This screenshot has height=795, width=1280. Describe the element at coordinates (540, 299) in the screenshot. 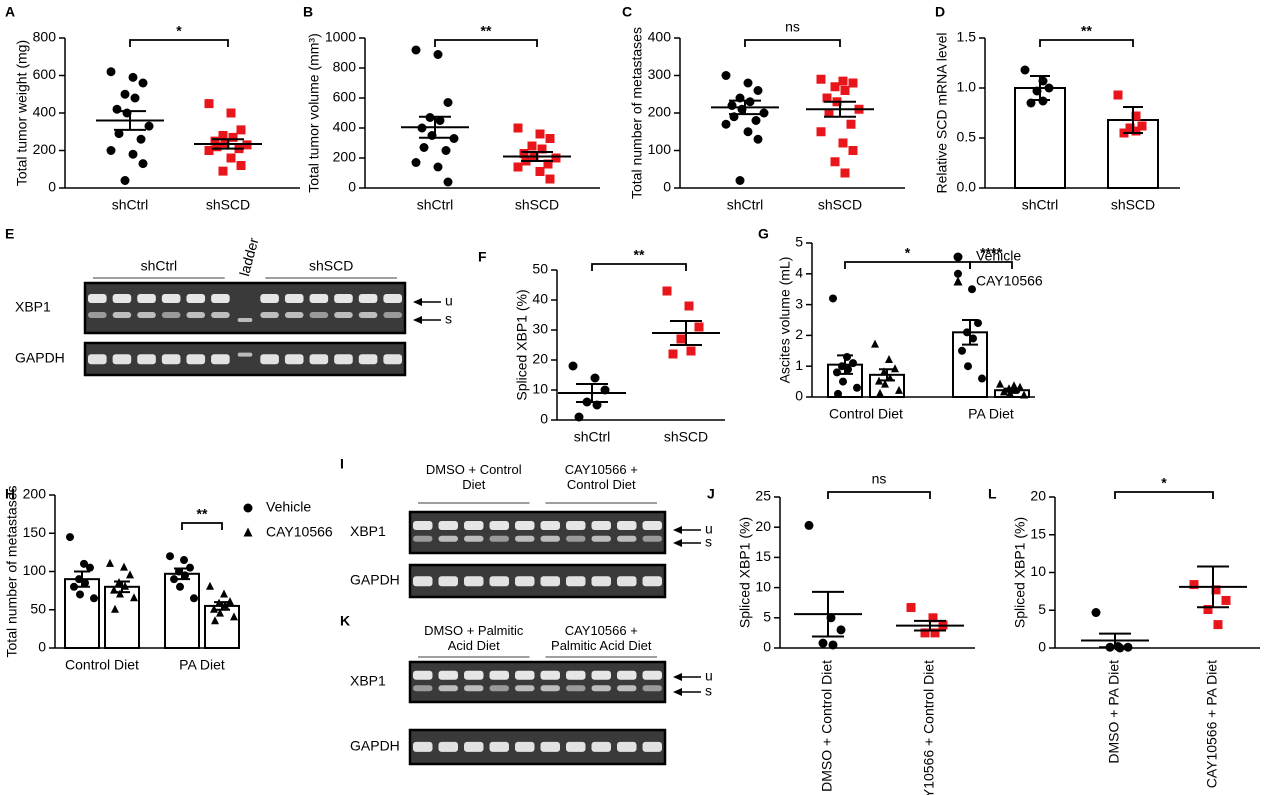

I see `y-tick-label: 40` at that location.